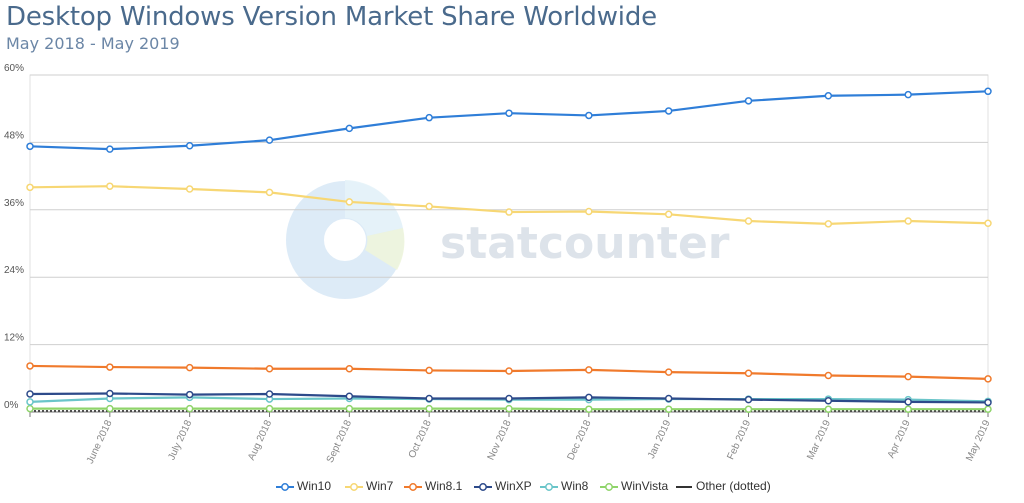 This screenshot has width=1024, height=503. I want to click on x-tick-label: Apr 2019, so click(899, 439).